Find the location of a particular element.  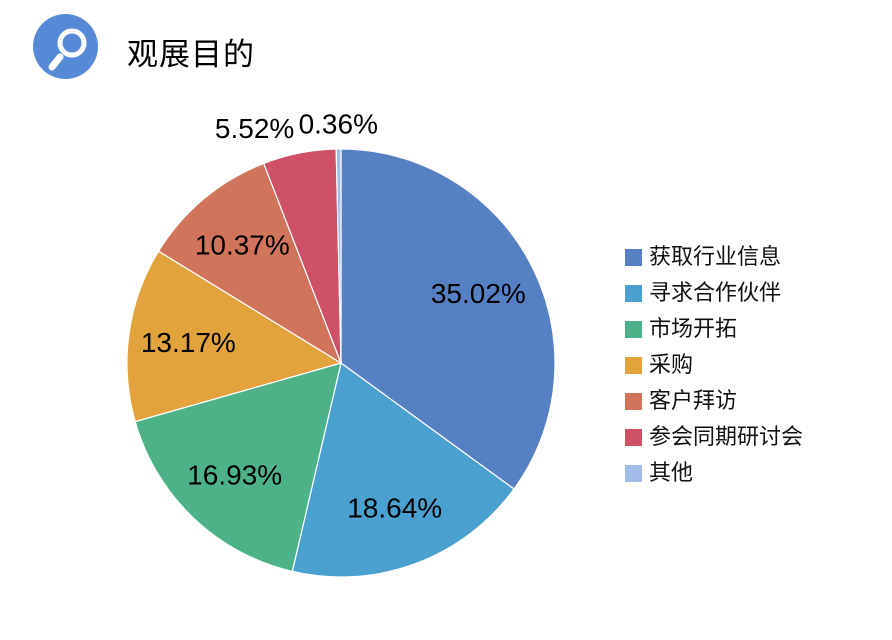

legend-item: 采购 is located at coordinates (714, 365).